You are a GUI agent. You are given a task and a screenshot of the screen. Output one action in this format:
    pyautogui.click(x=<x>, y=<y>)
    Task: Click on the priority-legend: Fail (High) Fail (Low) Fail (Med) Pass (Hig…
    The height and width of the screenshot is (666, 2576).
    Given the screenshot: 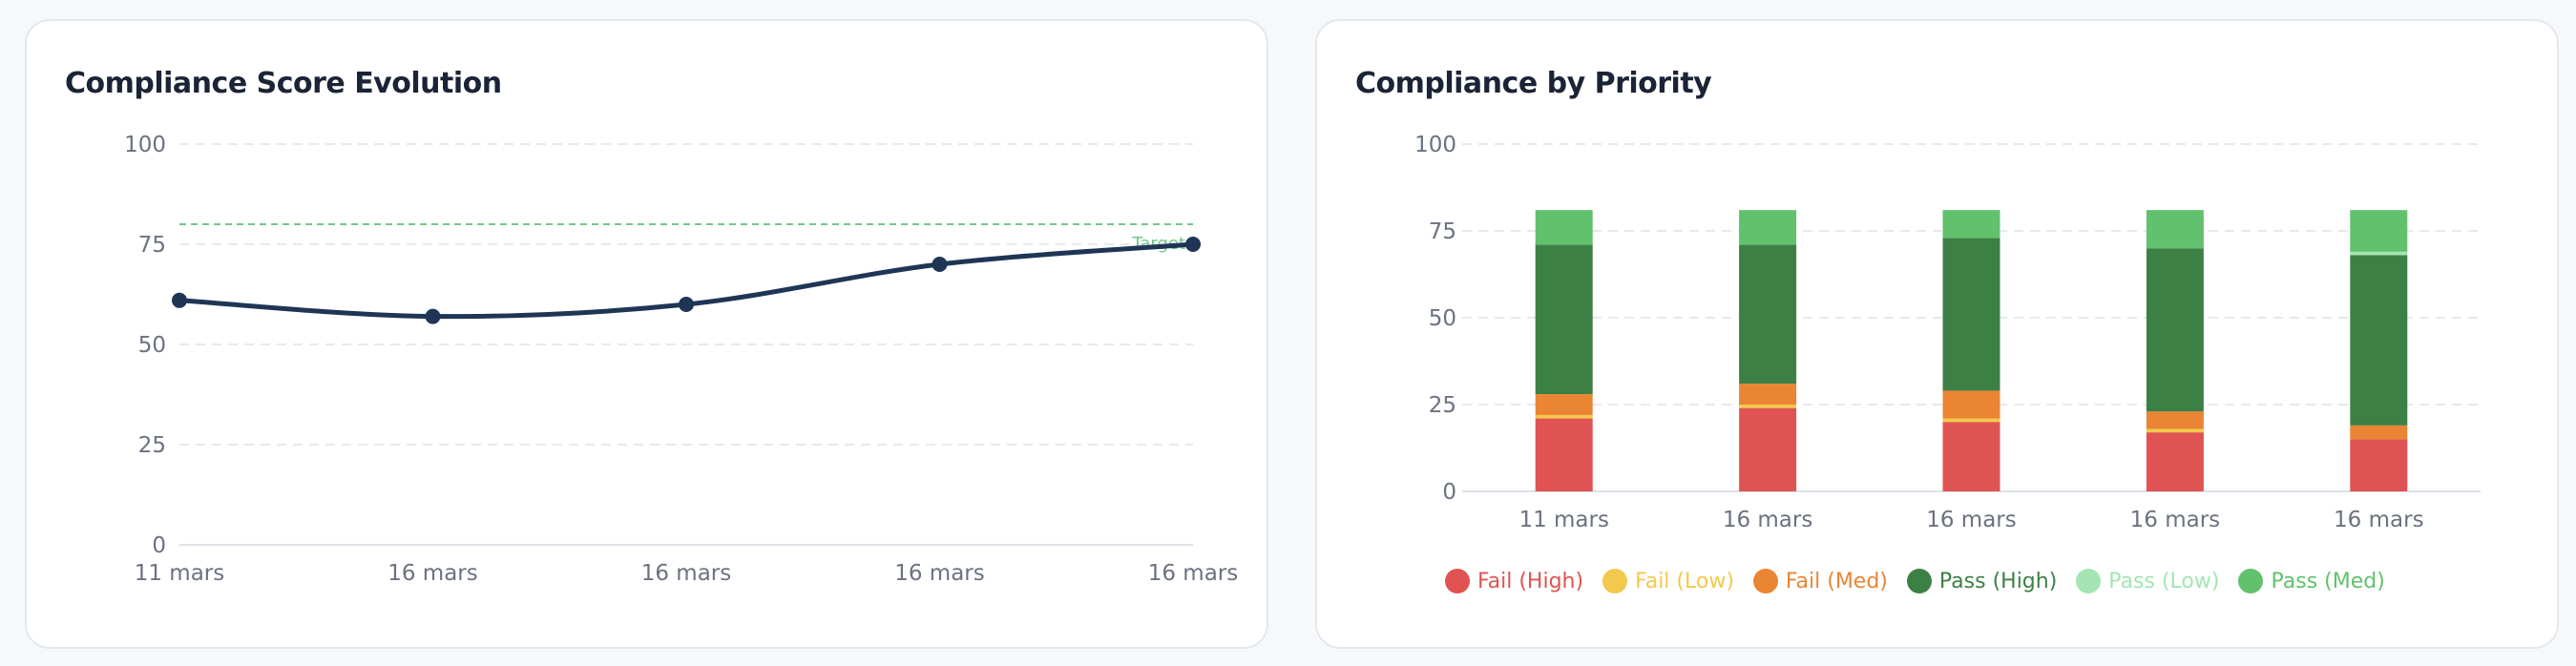 What is the action you would take?
    pyautogui.click(x=1924, y=581)
    